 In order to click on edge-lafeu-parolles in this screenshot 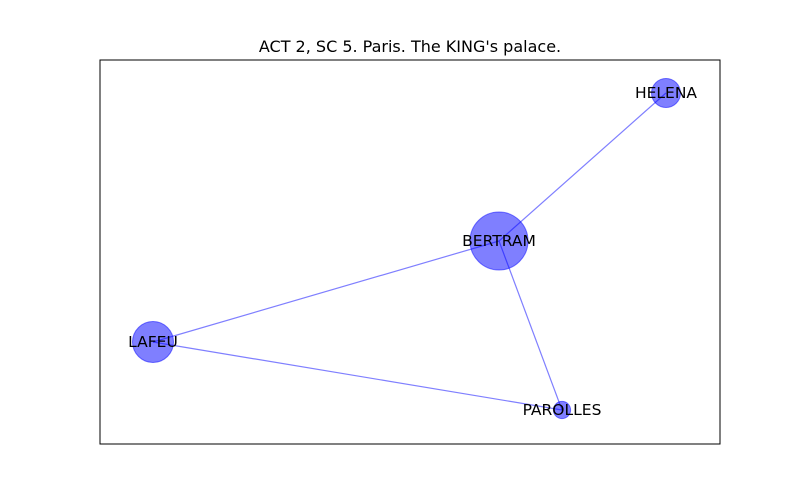, I will do `click(357, 376)`.